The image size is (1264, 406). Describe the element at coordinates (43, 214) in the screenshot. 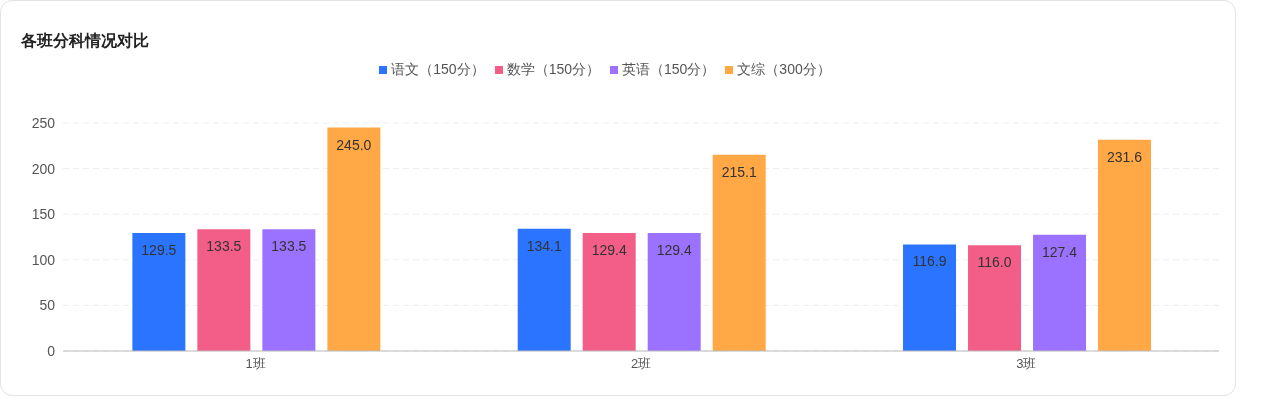

I see `y-tick-label: 150` at that location.